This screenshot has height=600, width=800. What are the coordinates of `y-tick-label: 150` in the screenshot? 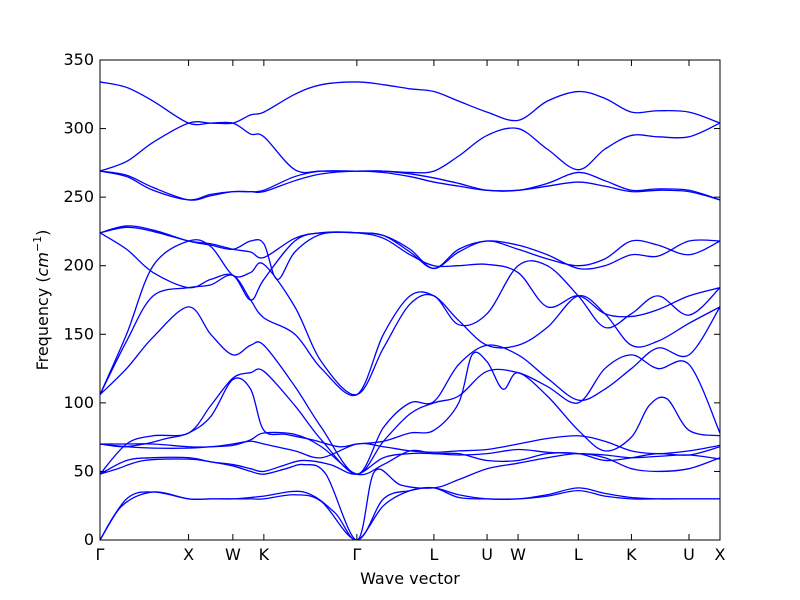 It's located at (78, 333).